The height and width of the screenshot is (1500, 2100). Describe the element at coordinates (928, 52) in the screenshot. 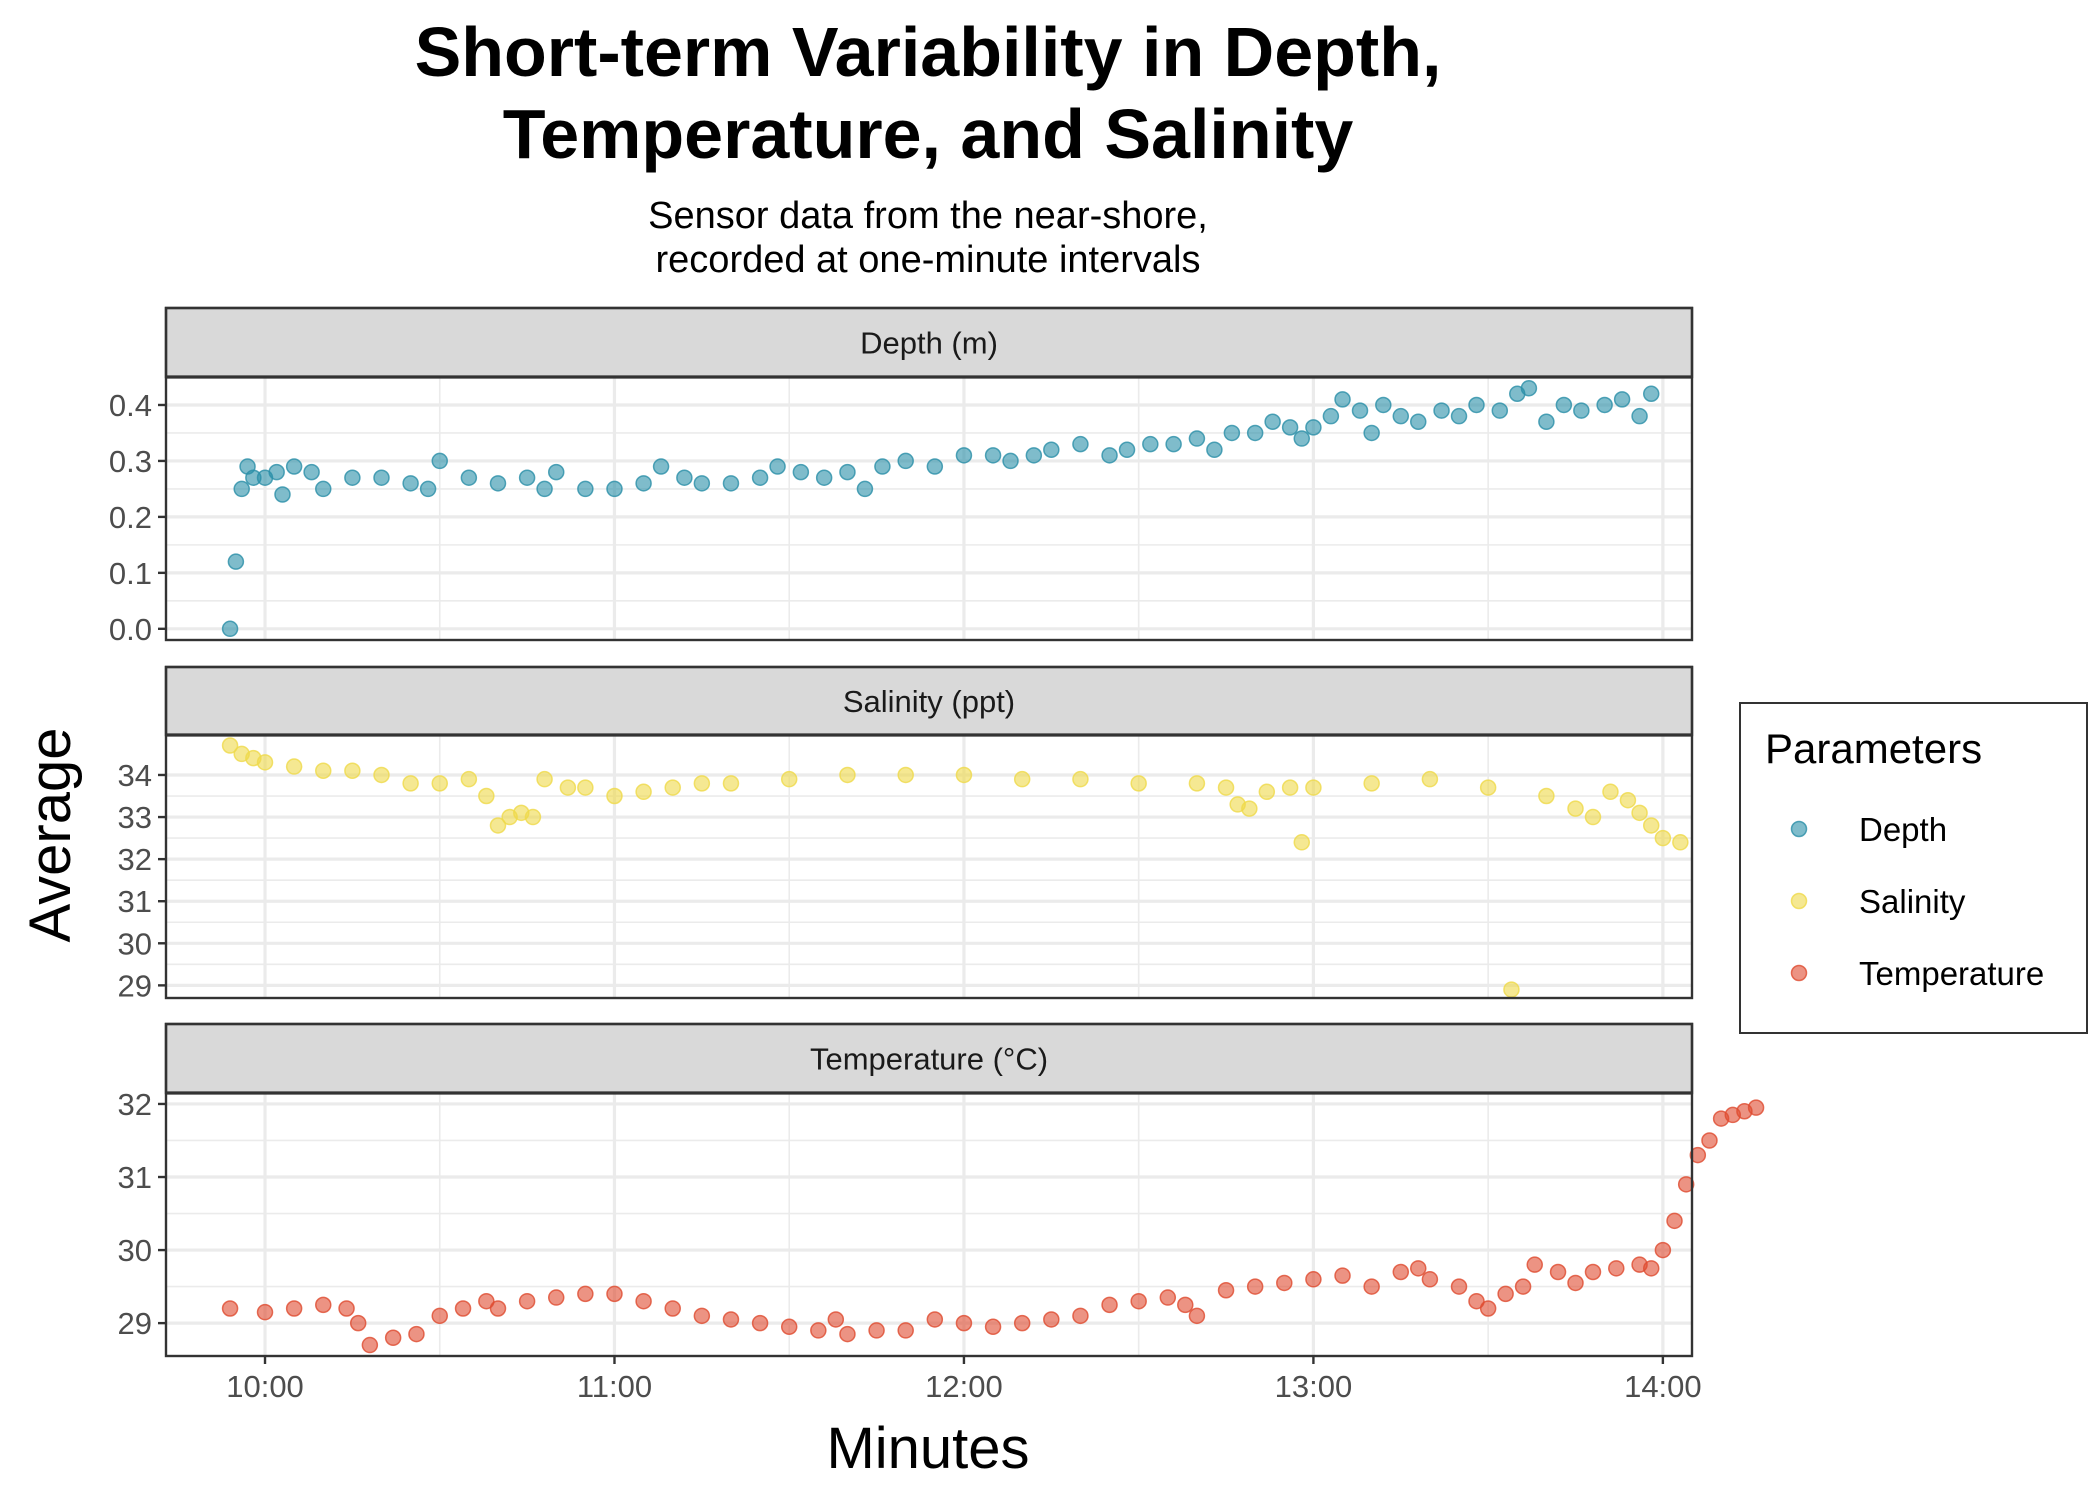

I see `chart-title-line: Short-term Variability in Depth,` at that location.